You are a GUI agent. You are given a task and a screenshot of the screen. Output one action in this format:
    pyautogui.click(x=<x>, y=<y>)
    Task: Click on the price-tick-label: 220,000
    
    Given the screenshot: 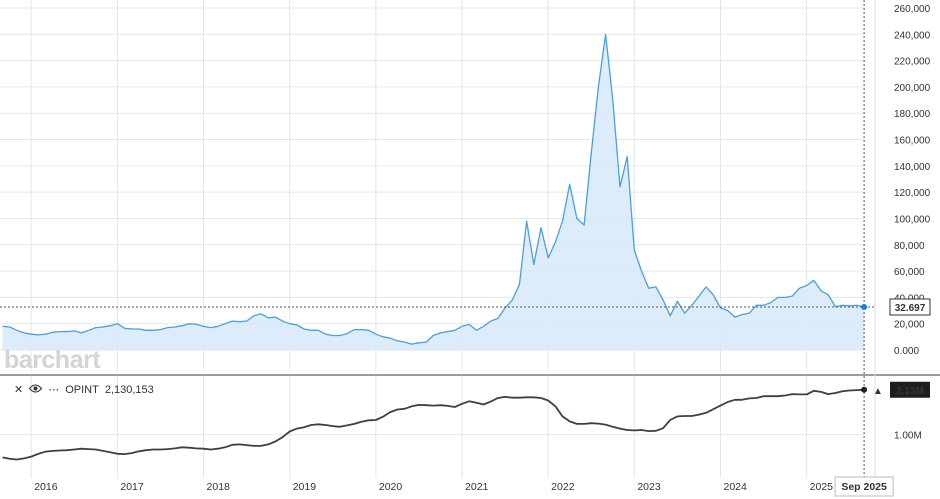 What is the action you would take?
    pyautogui.click(x=912, y=62)
    